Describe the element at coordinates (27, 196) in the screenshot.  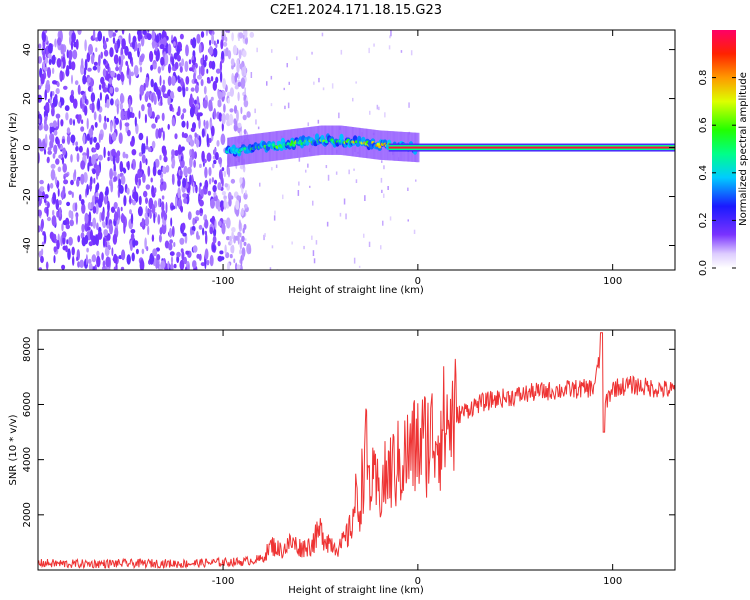
I see `y-tick-label: -20` at that location.